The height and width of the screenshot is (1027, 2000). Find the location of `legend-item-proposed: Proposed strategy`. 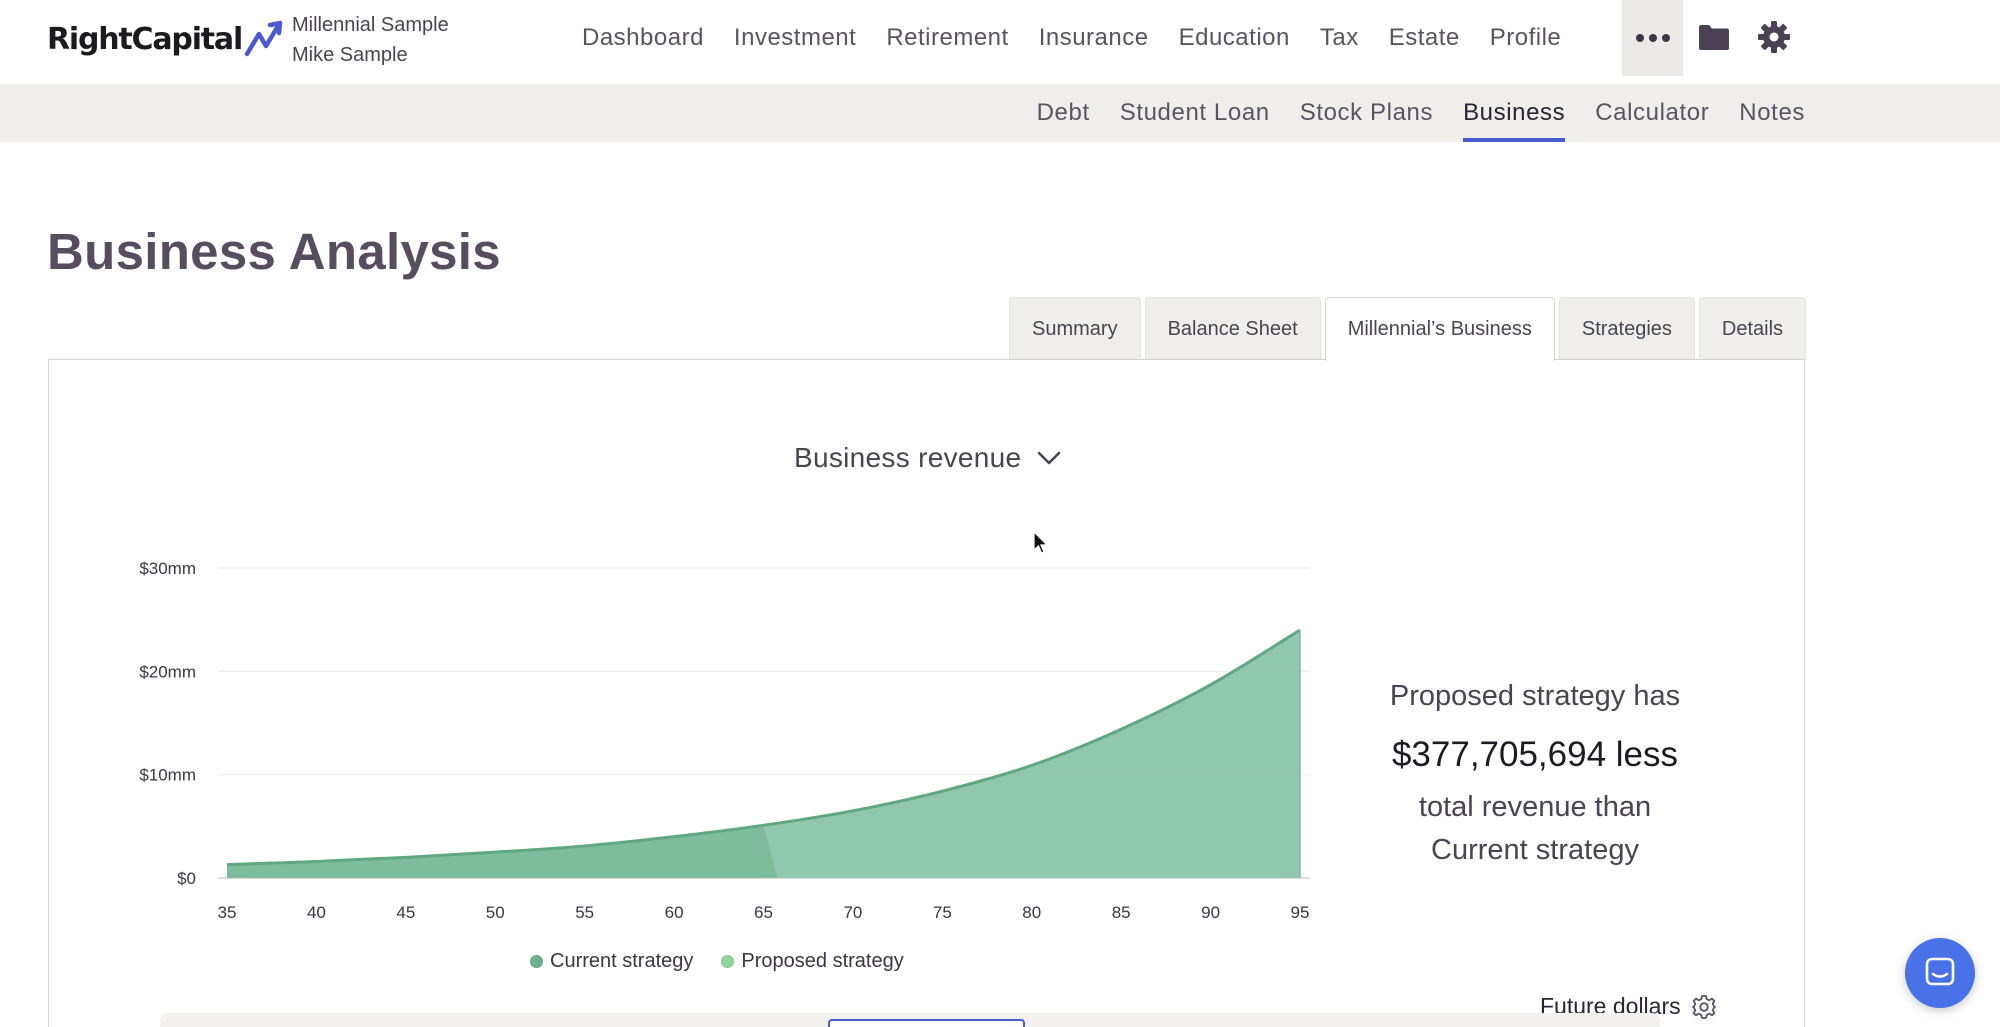

legend-item-proposed: Proposed strategy is located at coordinates (812, 961).